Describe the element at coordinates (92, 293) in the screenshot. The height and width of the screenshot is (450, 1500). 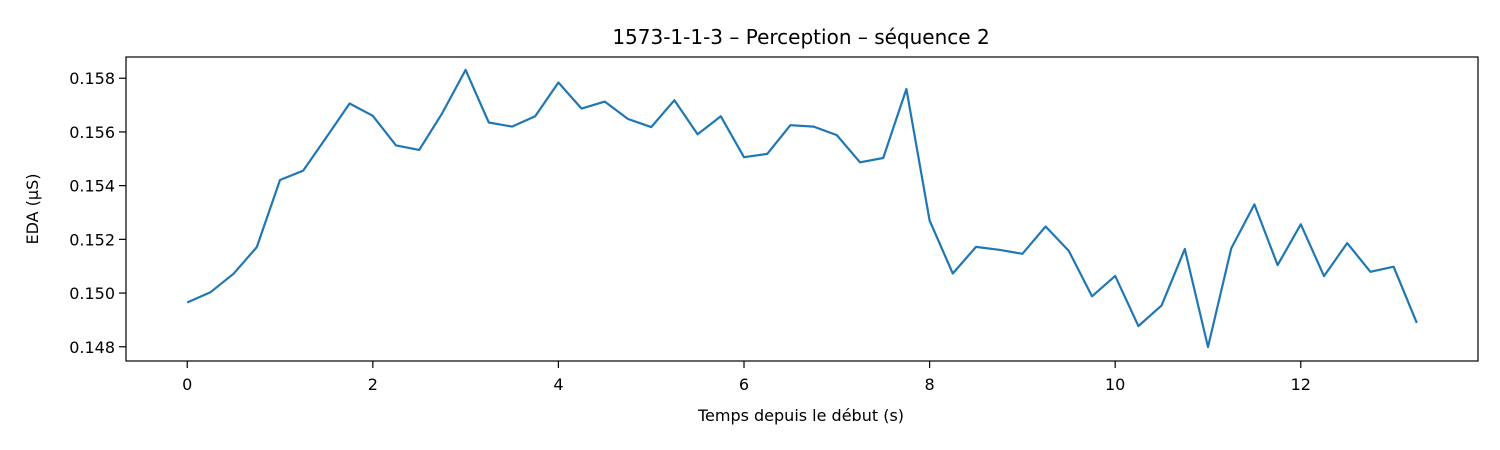
I see `y-tick-label: 0.150` at that location.